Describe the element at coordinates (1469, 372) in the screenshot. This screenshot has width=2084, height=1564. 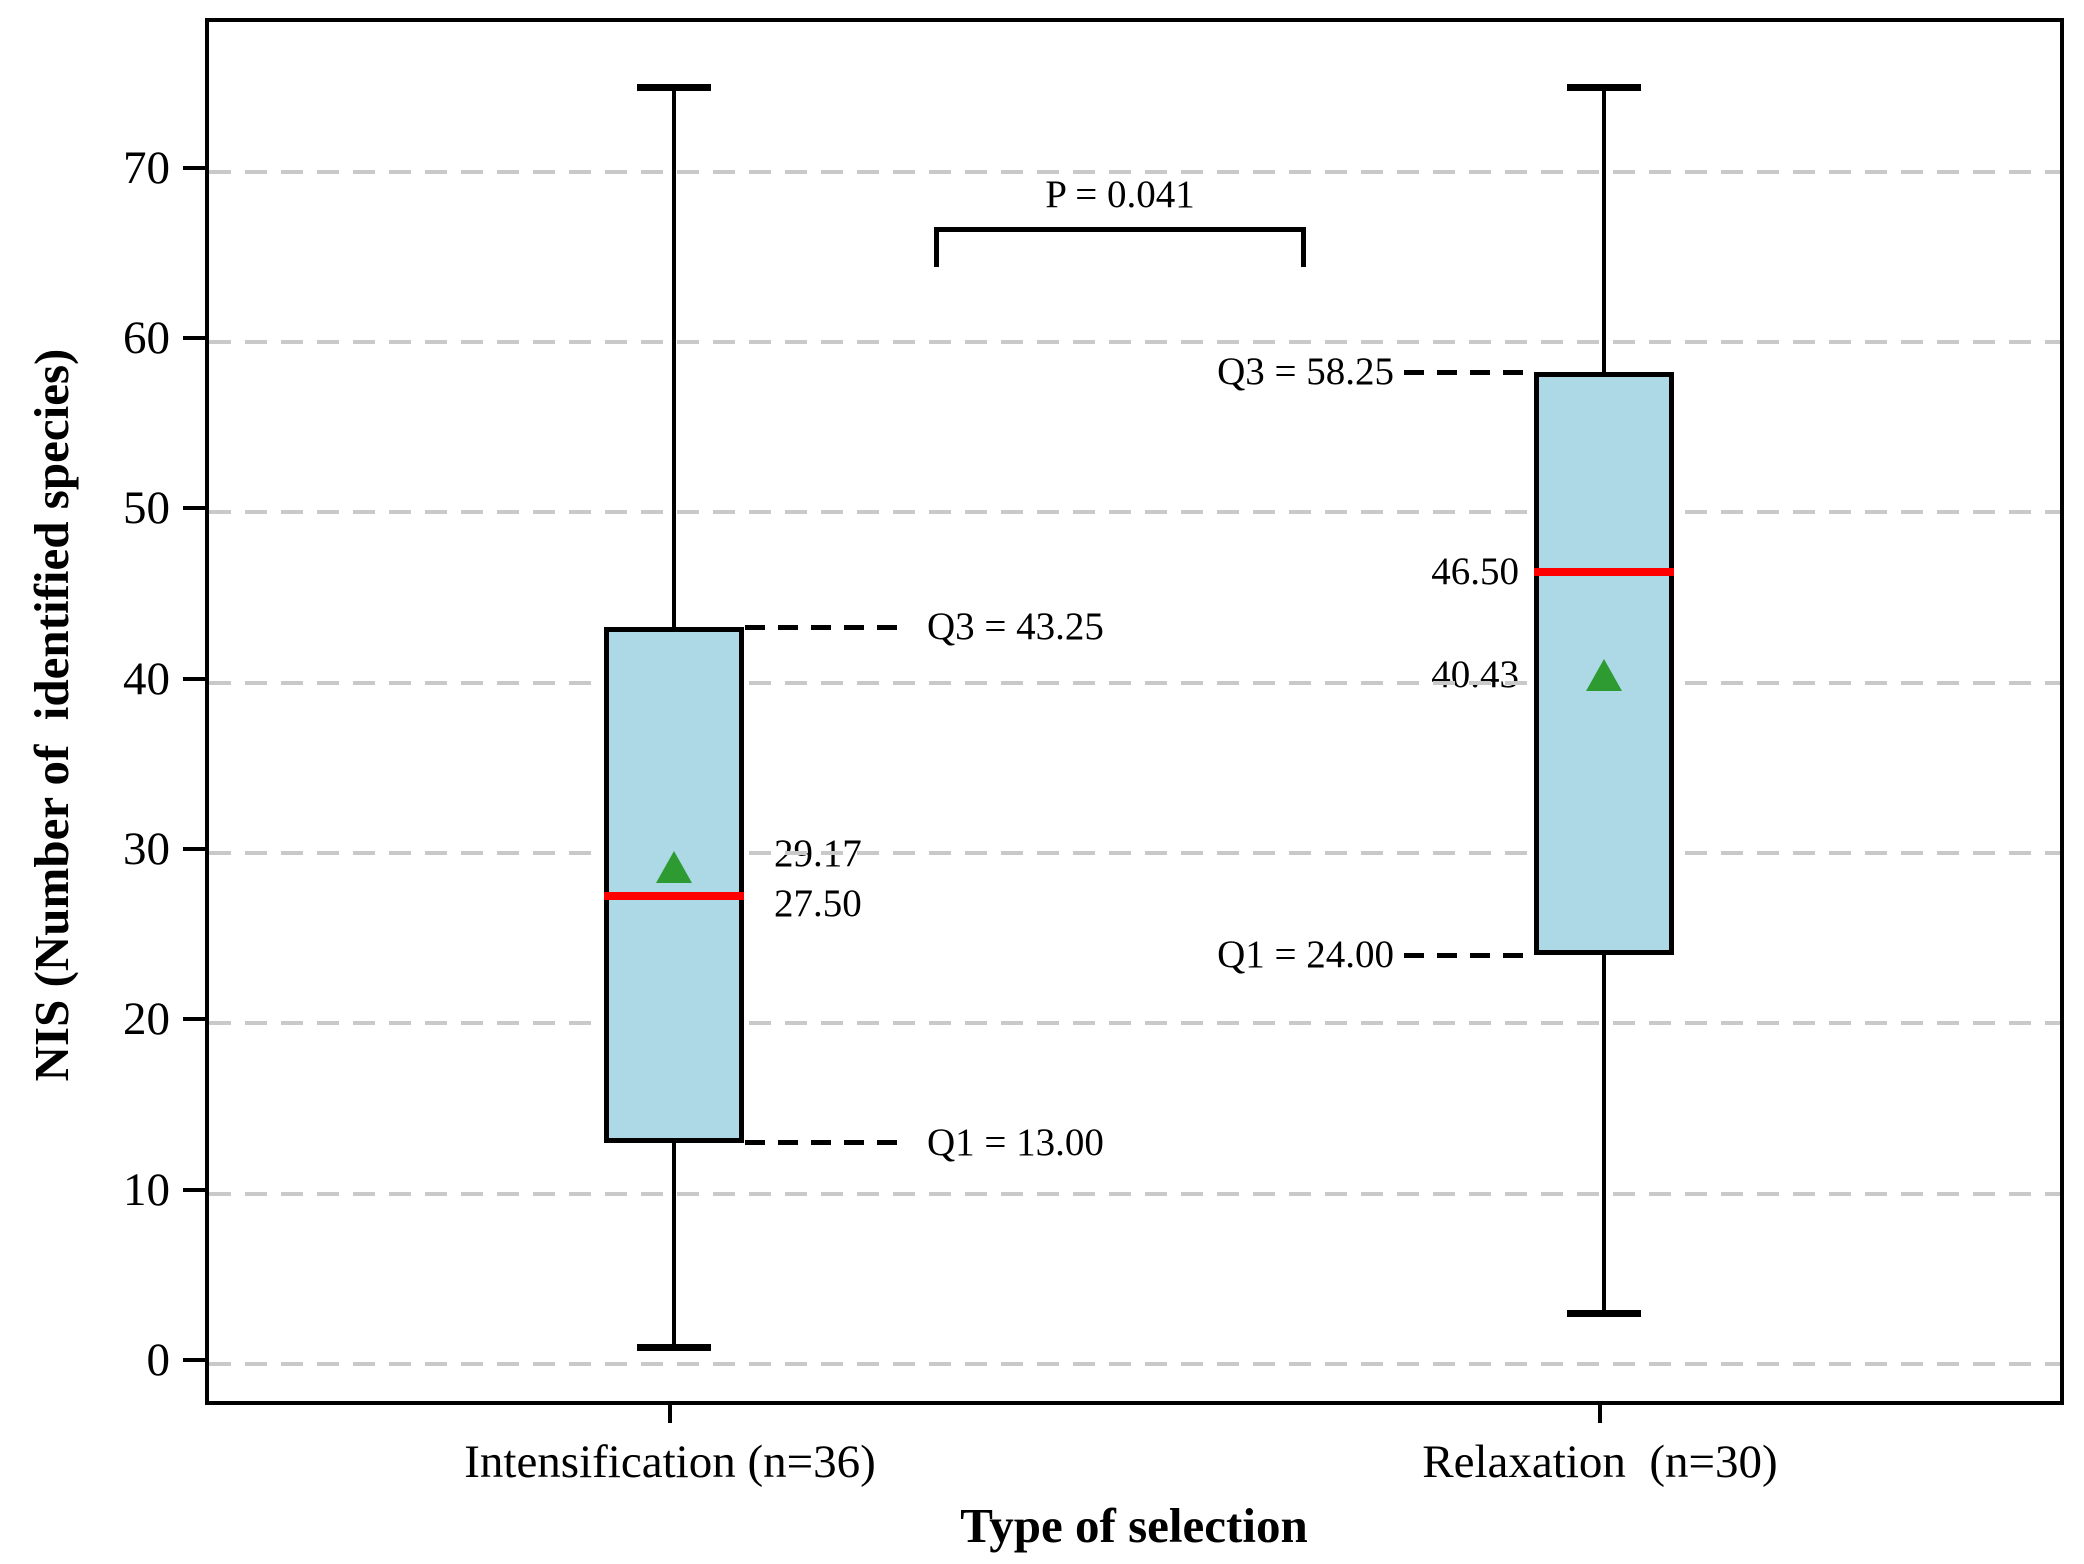
I see `leader-right-q3` at that location.